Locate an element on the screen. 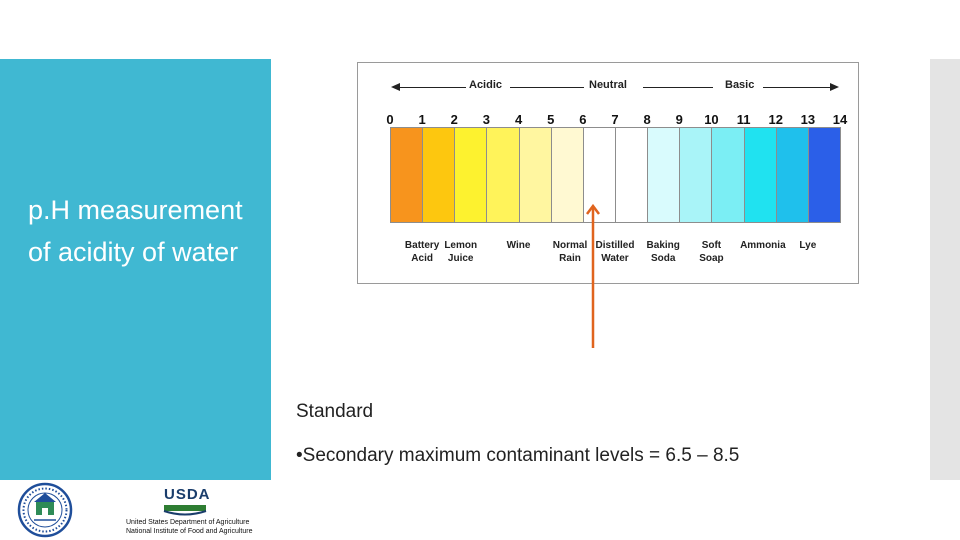 The height and width of the screenshot is (540, 960). ph-number-label: 10 is located at coordinates (711, 119).